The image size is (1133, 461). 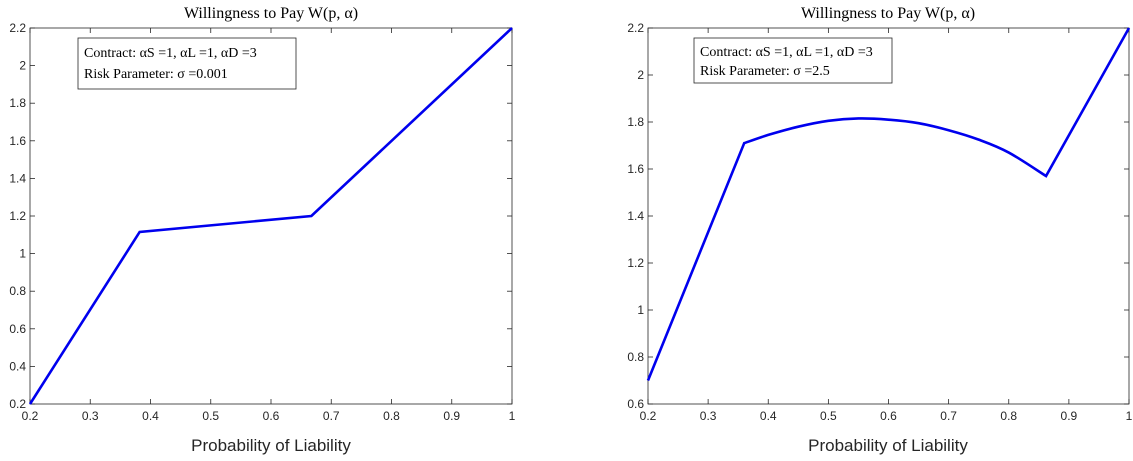 What do you see at coordinates (17, 366) in the screenshot?
I see `y-tick-label: 0.4` at bounding box center [17, 366].